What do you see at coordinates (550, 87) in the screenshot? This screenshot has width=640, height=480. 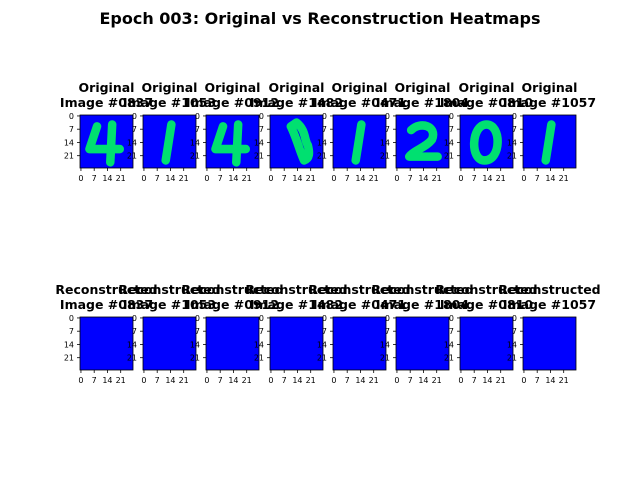 I see `panel-title-line1: Original` at bounding box center [550, 87].